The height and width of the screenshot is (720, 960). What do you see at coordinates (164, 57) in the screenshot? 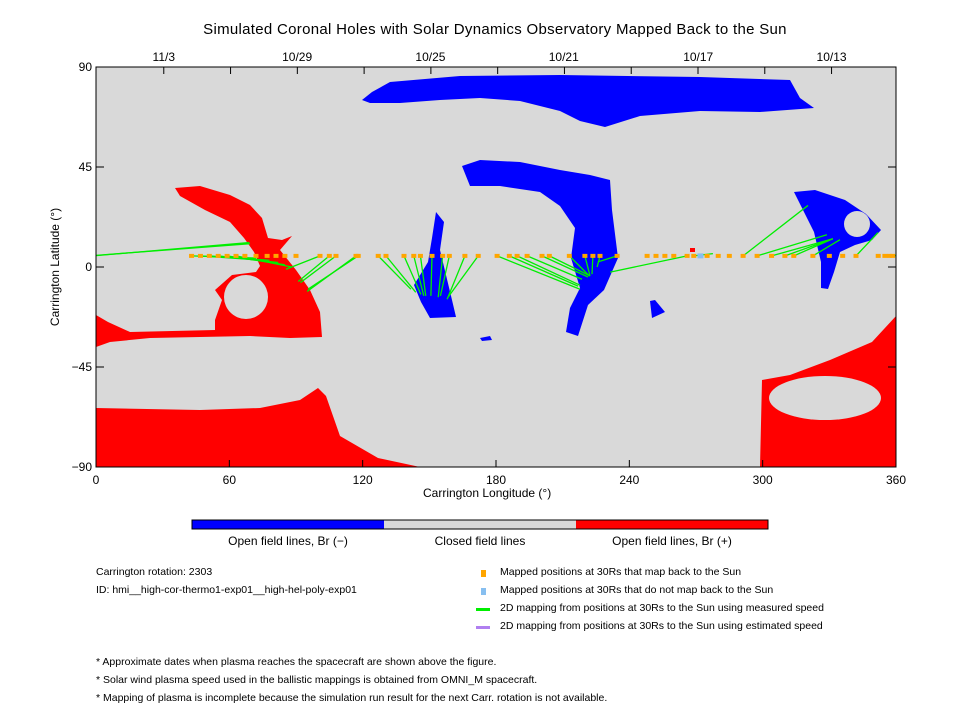
I see `date-label: 11/3` at bounding box center [164, 57].